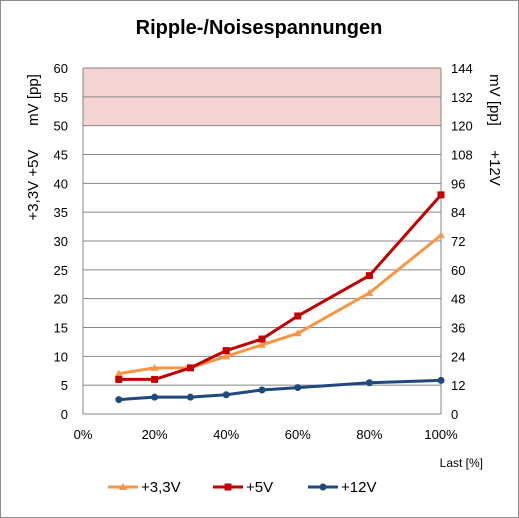  Describe the element at coordinates (462, 97) in the screenshot. I see `right-y-tick-label: 132` at that location.